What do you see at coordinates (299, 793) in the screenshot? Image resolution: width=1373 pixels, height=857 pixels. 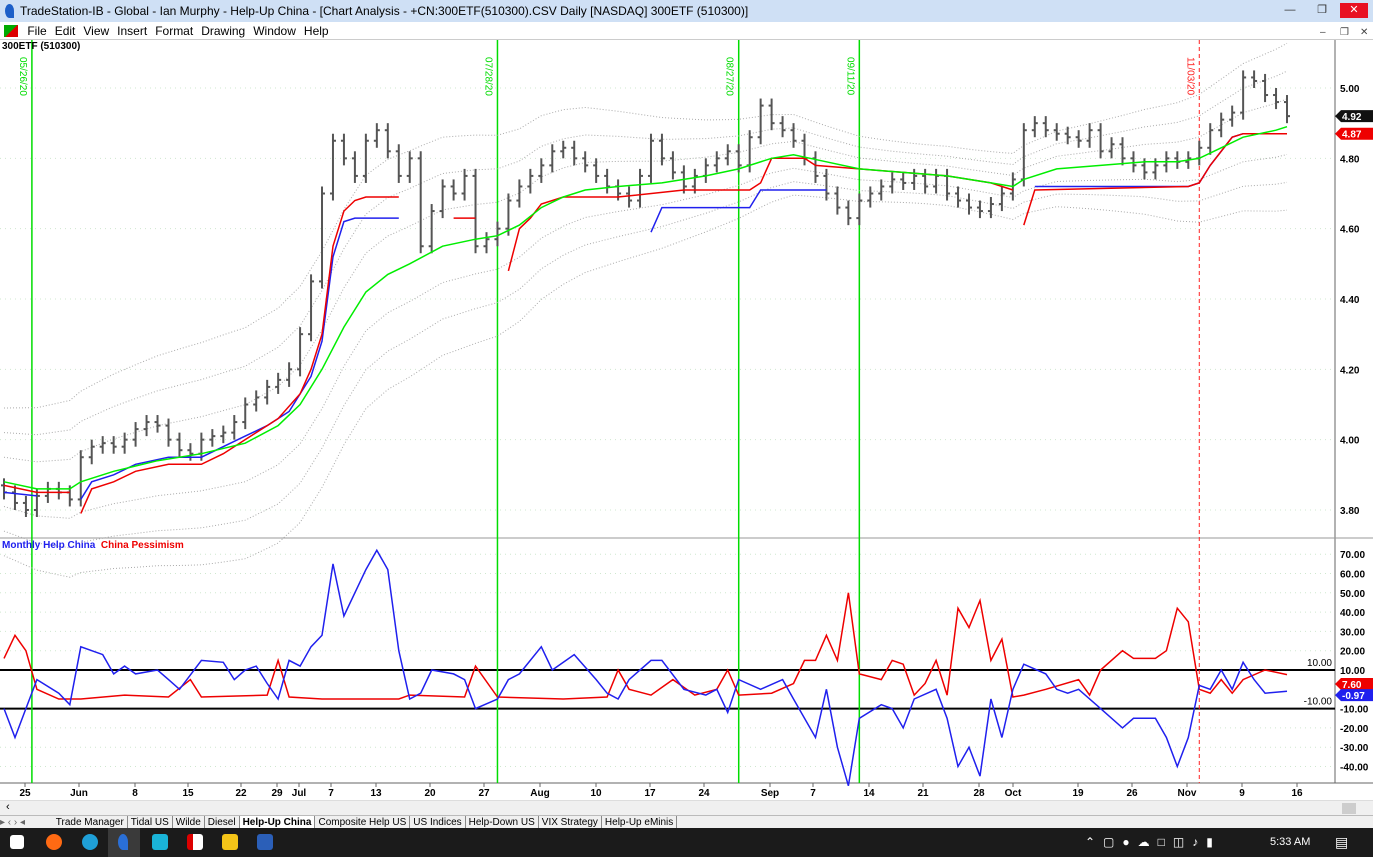 I see `date-tick-label: Jul` at bounding box center [299, 793].